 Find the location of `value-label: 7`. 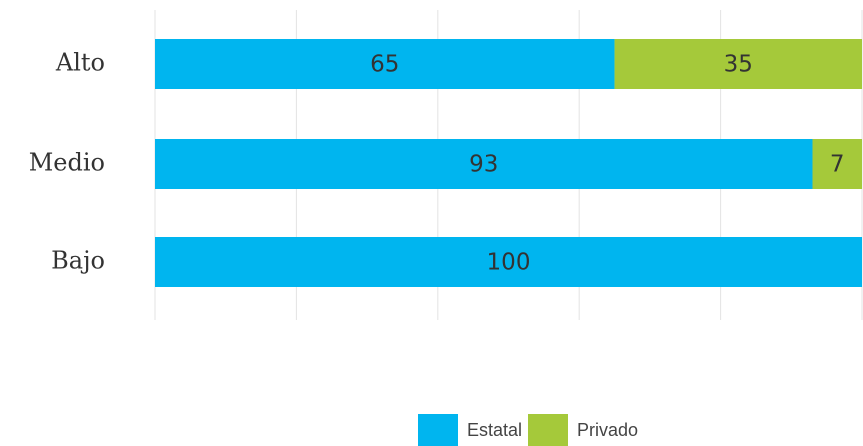

value-label: 7 is located at coordinates (837, 165).